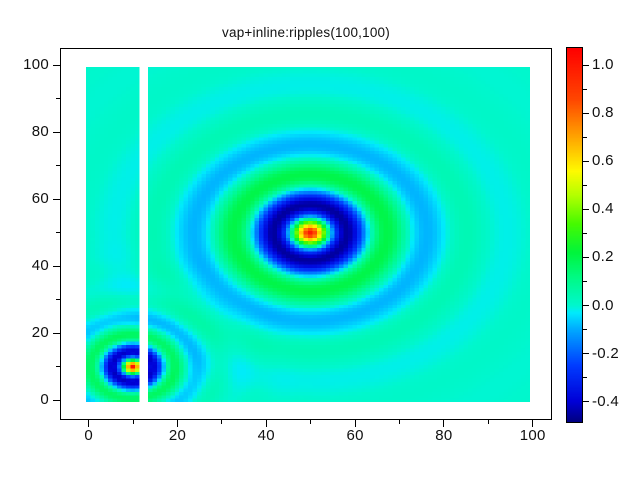 This screenshot has width=640, height=480. What do you see at coordinates (603, 257) in the screenshot?
I see `colorbar-tick-label: 0.2` at bounding box center [603, 257].